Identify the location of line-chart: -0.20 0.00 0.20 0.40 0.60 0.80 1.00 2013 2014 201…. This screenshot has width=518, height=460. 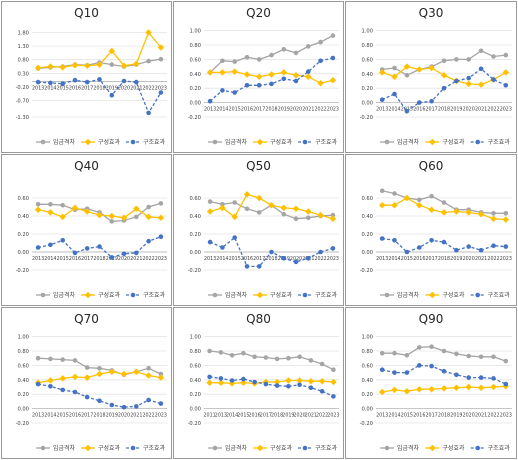
(436, 87).